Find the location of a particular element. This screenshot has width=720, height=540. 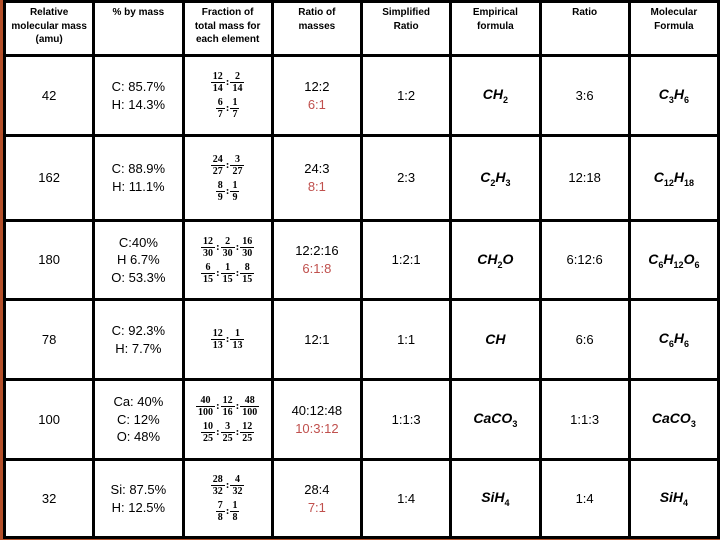

fraction-numerator: 6 is located at coordinates (207, 268).